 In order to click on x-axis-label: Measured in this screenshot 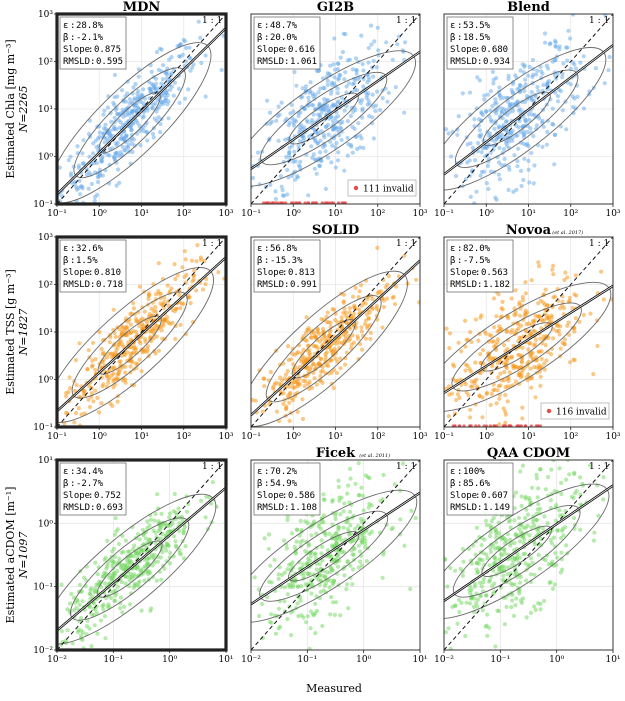, I will do `click(334, 688)`.